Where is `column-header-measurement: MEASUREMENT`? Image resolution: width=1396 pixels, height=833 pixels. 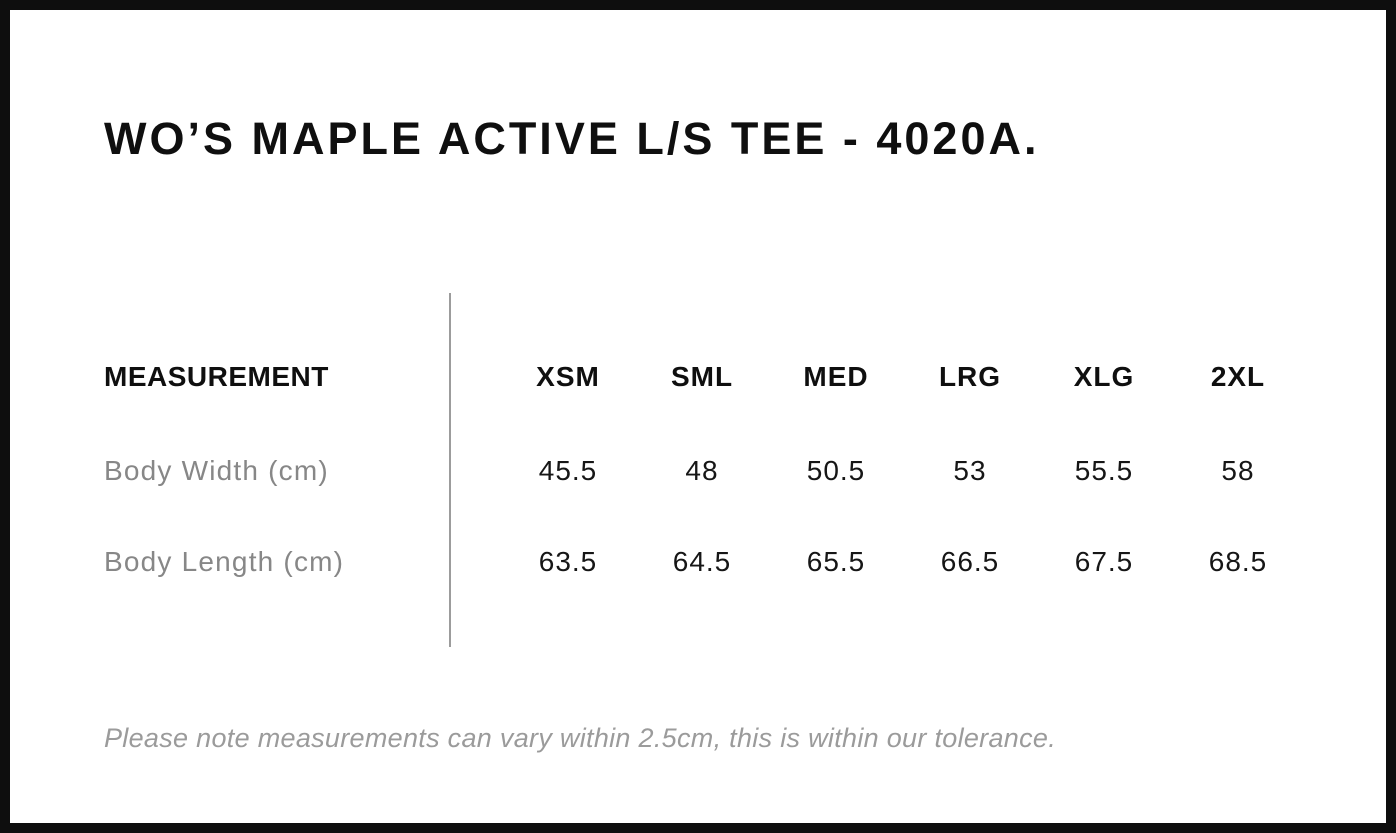 column-header-measurement: MEASUREMENT is located at coordinates (216, 376).